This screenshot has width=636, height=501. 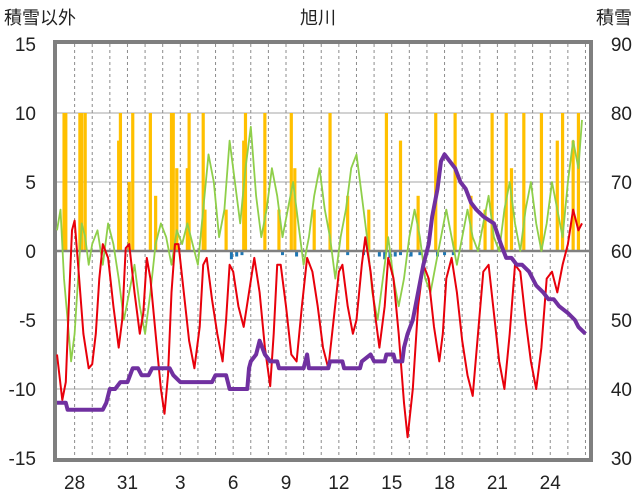 What do you see at coordinates (621, 321) in the screenshot?
I see `right-tick-label-2: 50` at bounding box center [621, 321].